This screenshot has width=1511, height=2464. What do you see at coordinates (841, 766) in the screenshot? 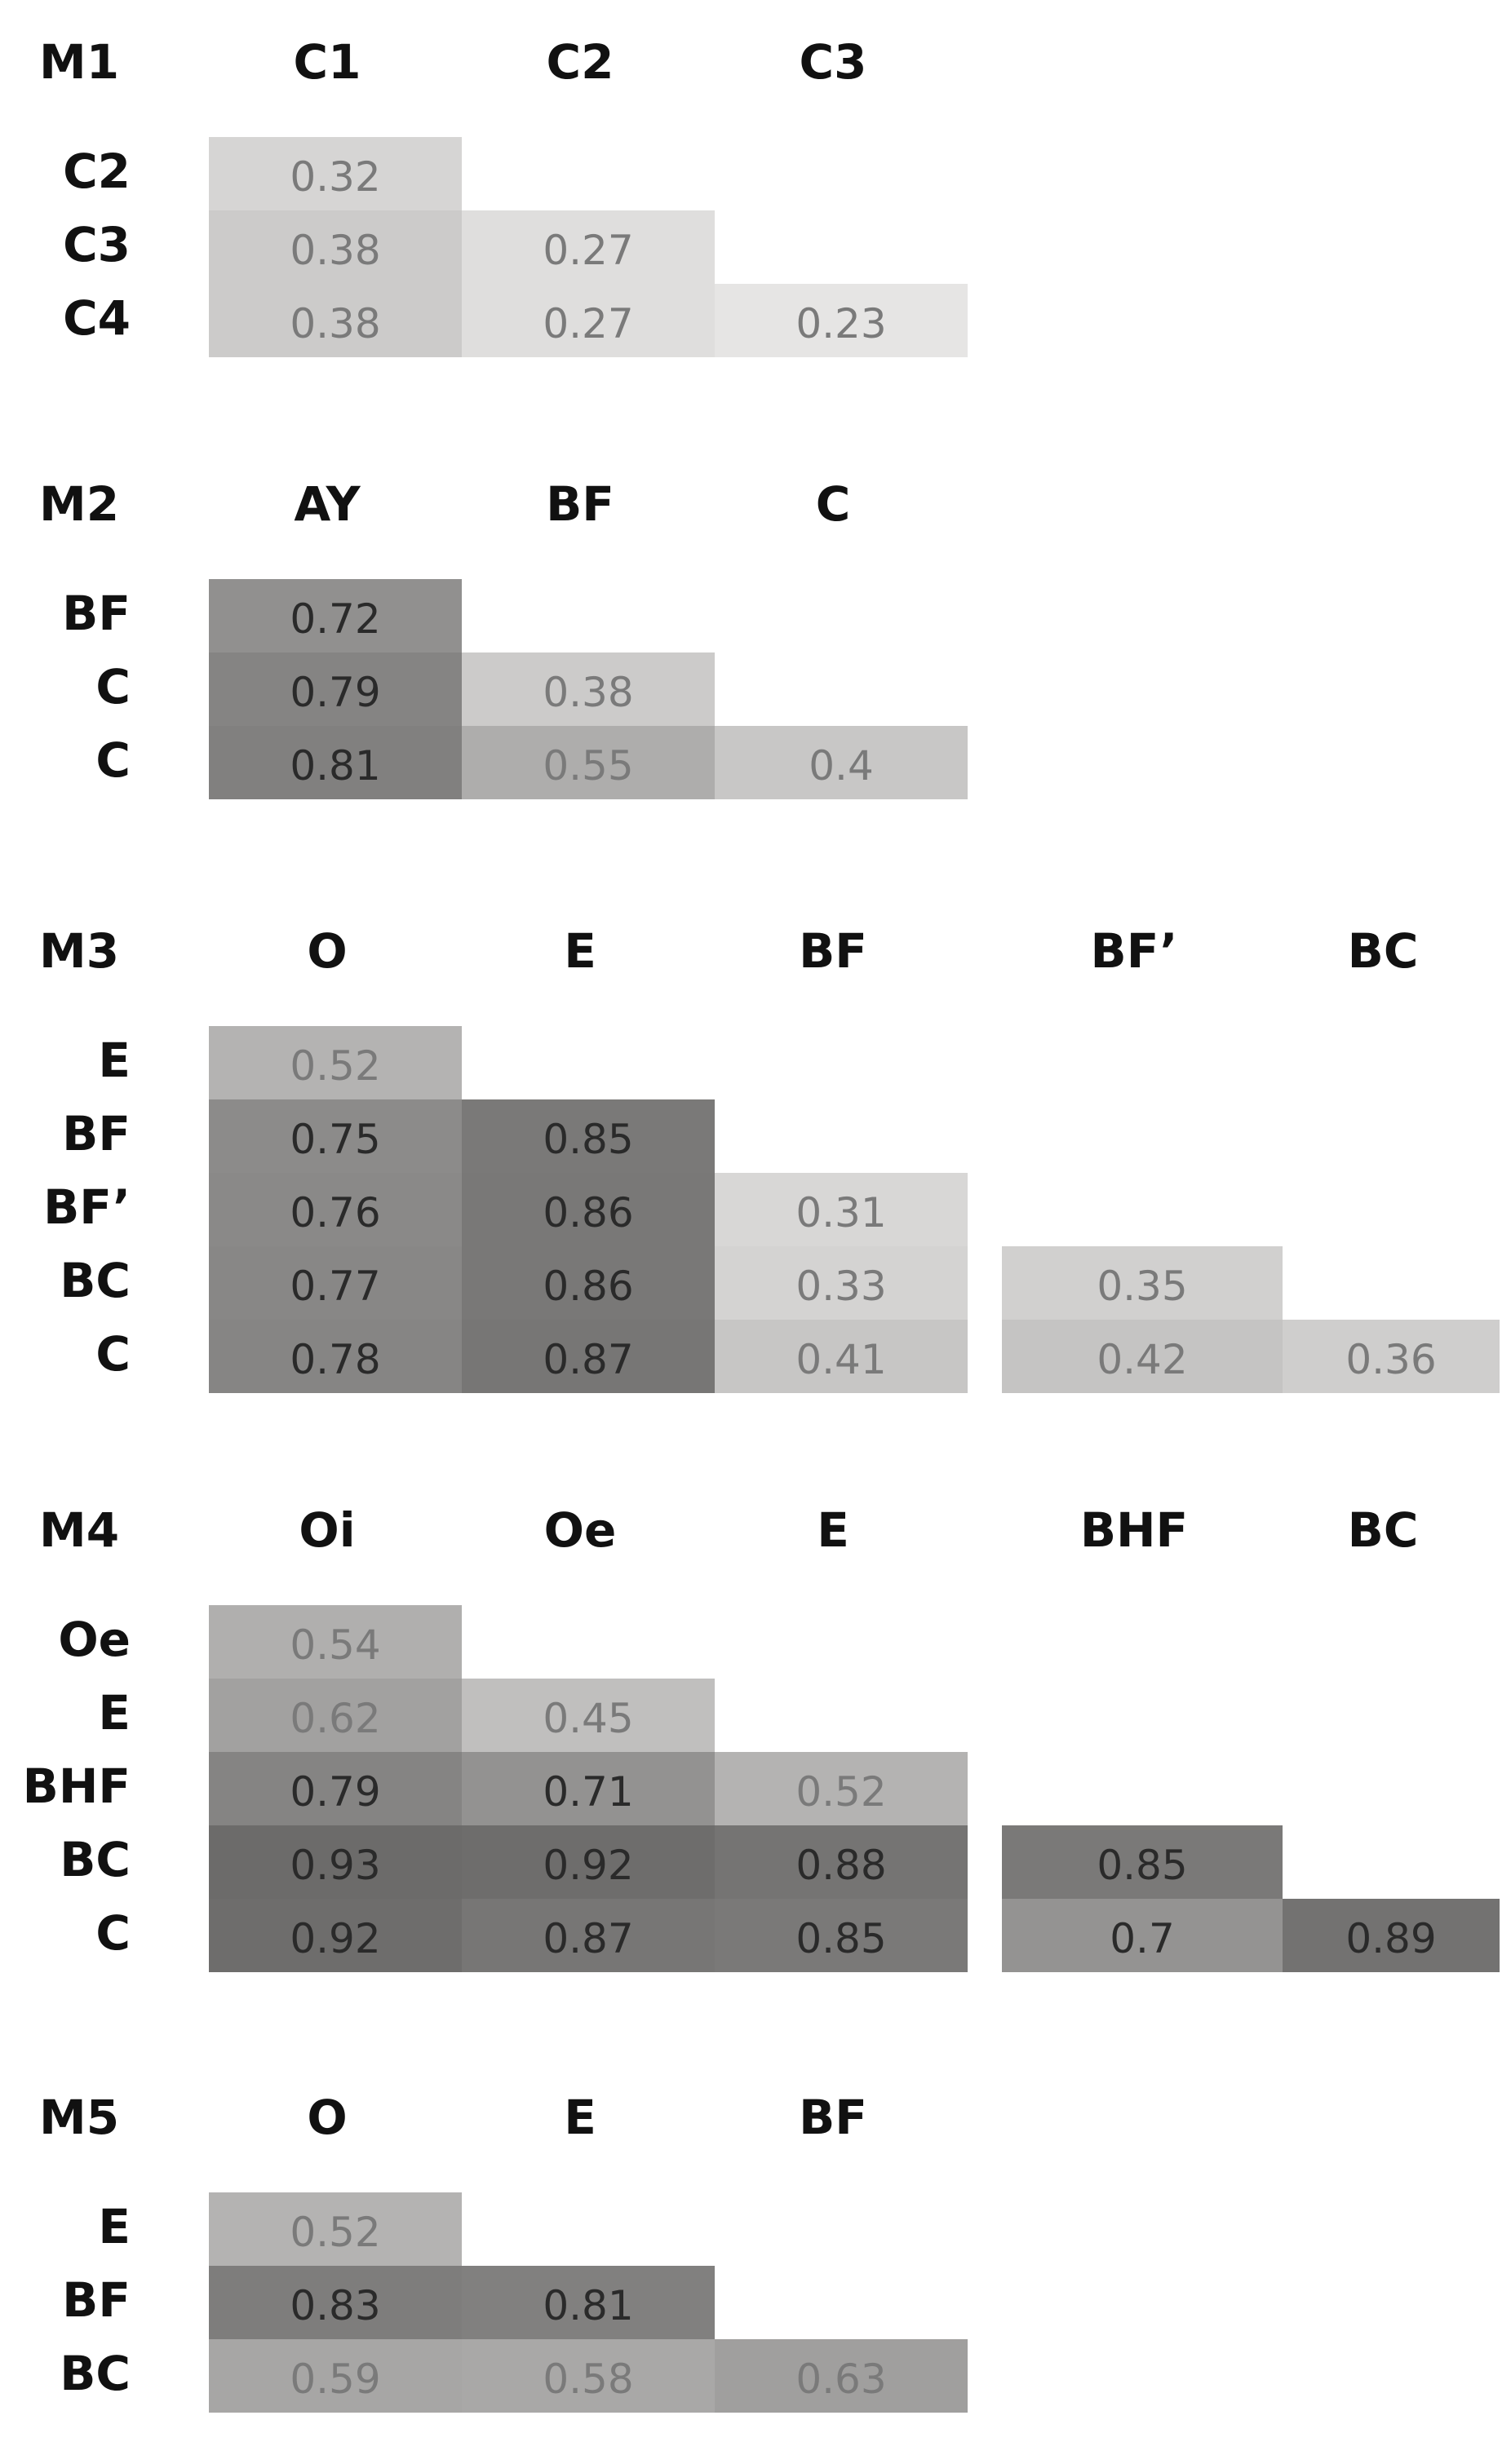
I see `cell-value: 0.4` at bounding box center [841, 766].